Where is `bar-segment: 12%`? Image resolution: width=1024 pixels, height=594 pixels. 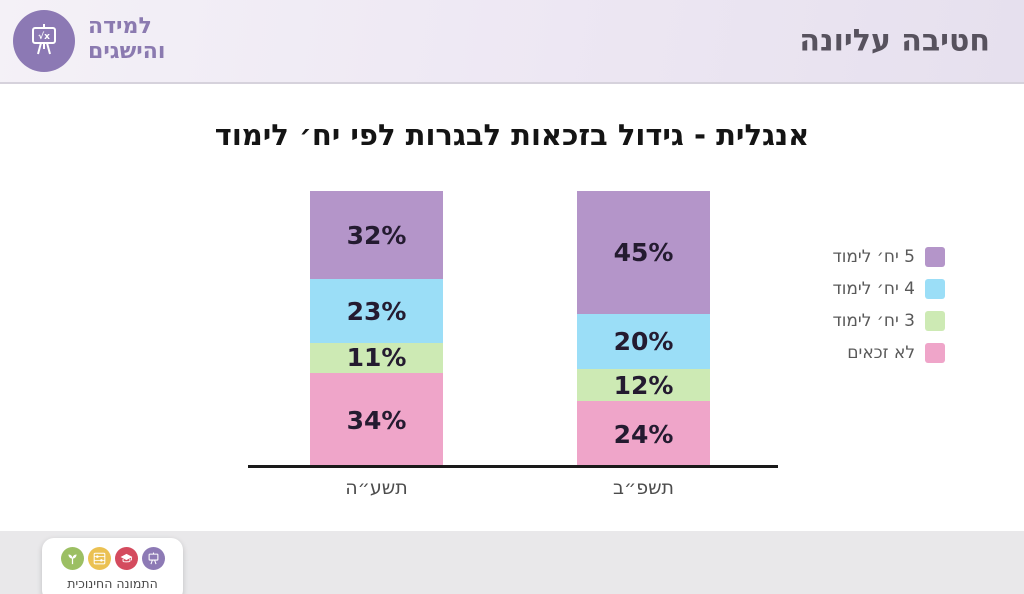
bar-segment: 12% is located at coordinates (643, 385).